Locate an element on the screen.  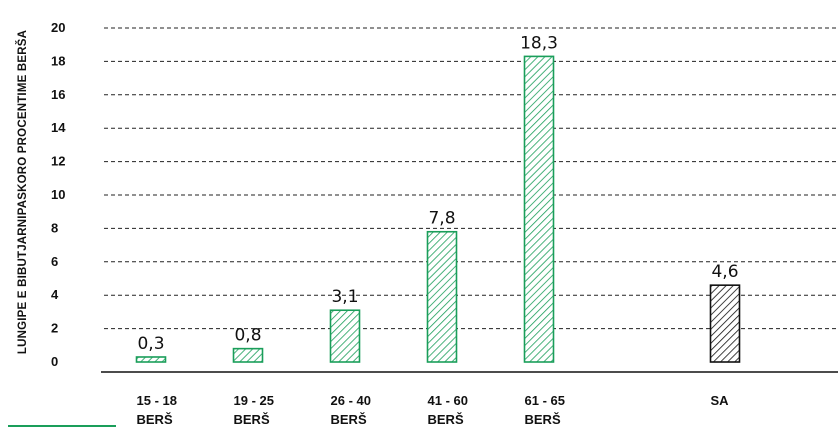
y-tick-label: 6 is located at coordinates (54, 261).